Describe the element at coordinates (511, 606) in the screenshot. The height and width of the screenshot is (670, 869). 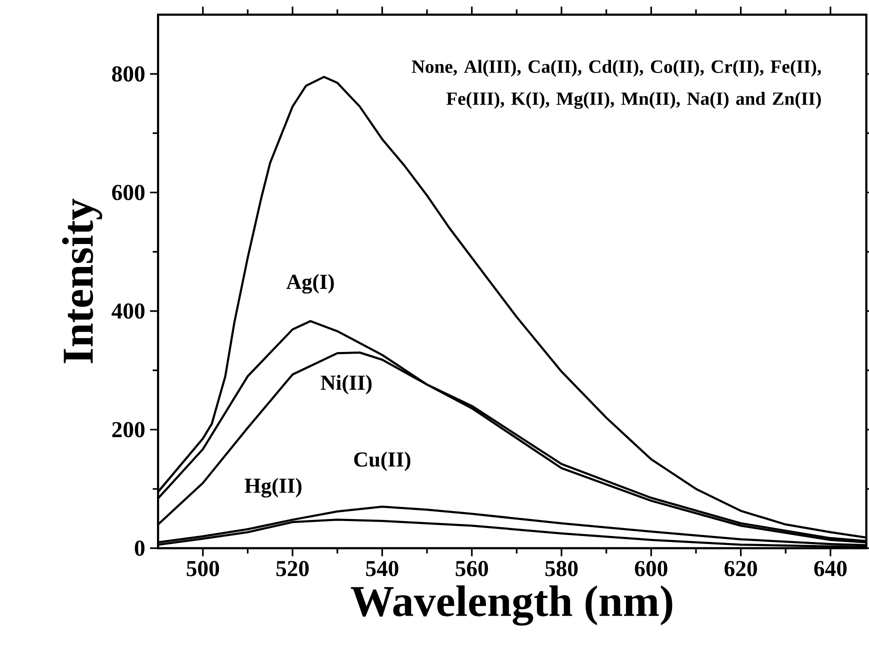
I see `x-axis-title: Wavelength (nm)` at that location.